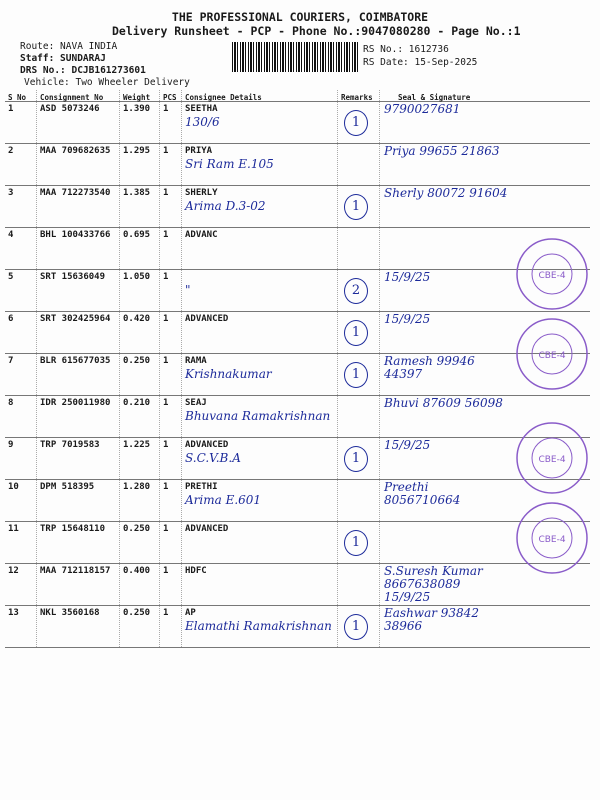 The height and width of the screenshot is (800, 600). What do you see at coordinates (78, 542) in the screenshot?
I see `consignment-no: TRP 15648110` at bounding box center [78, 542].